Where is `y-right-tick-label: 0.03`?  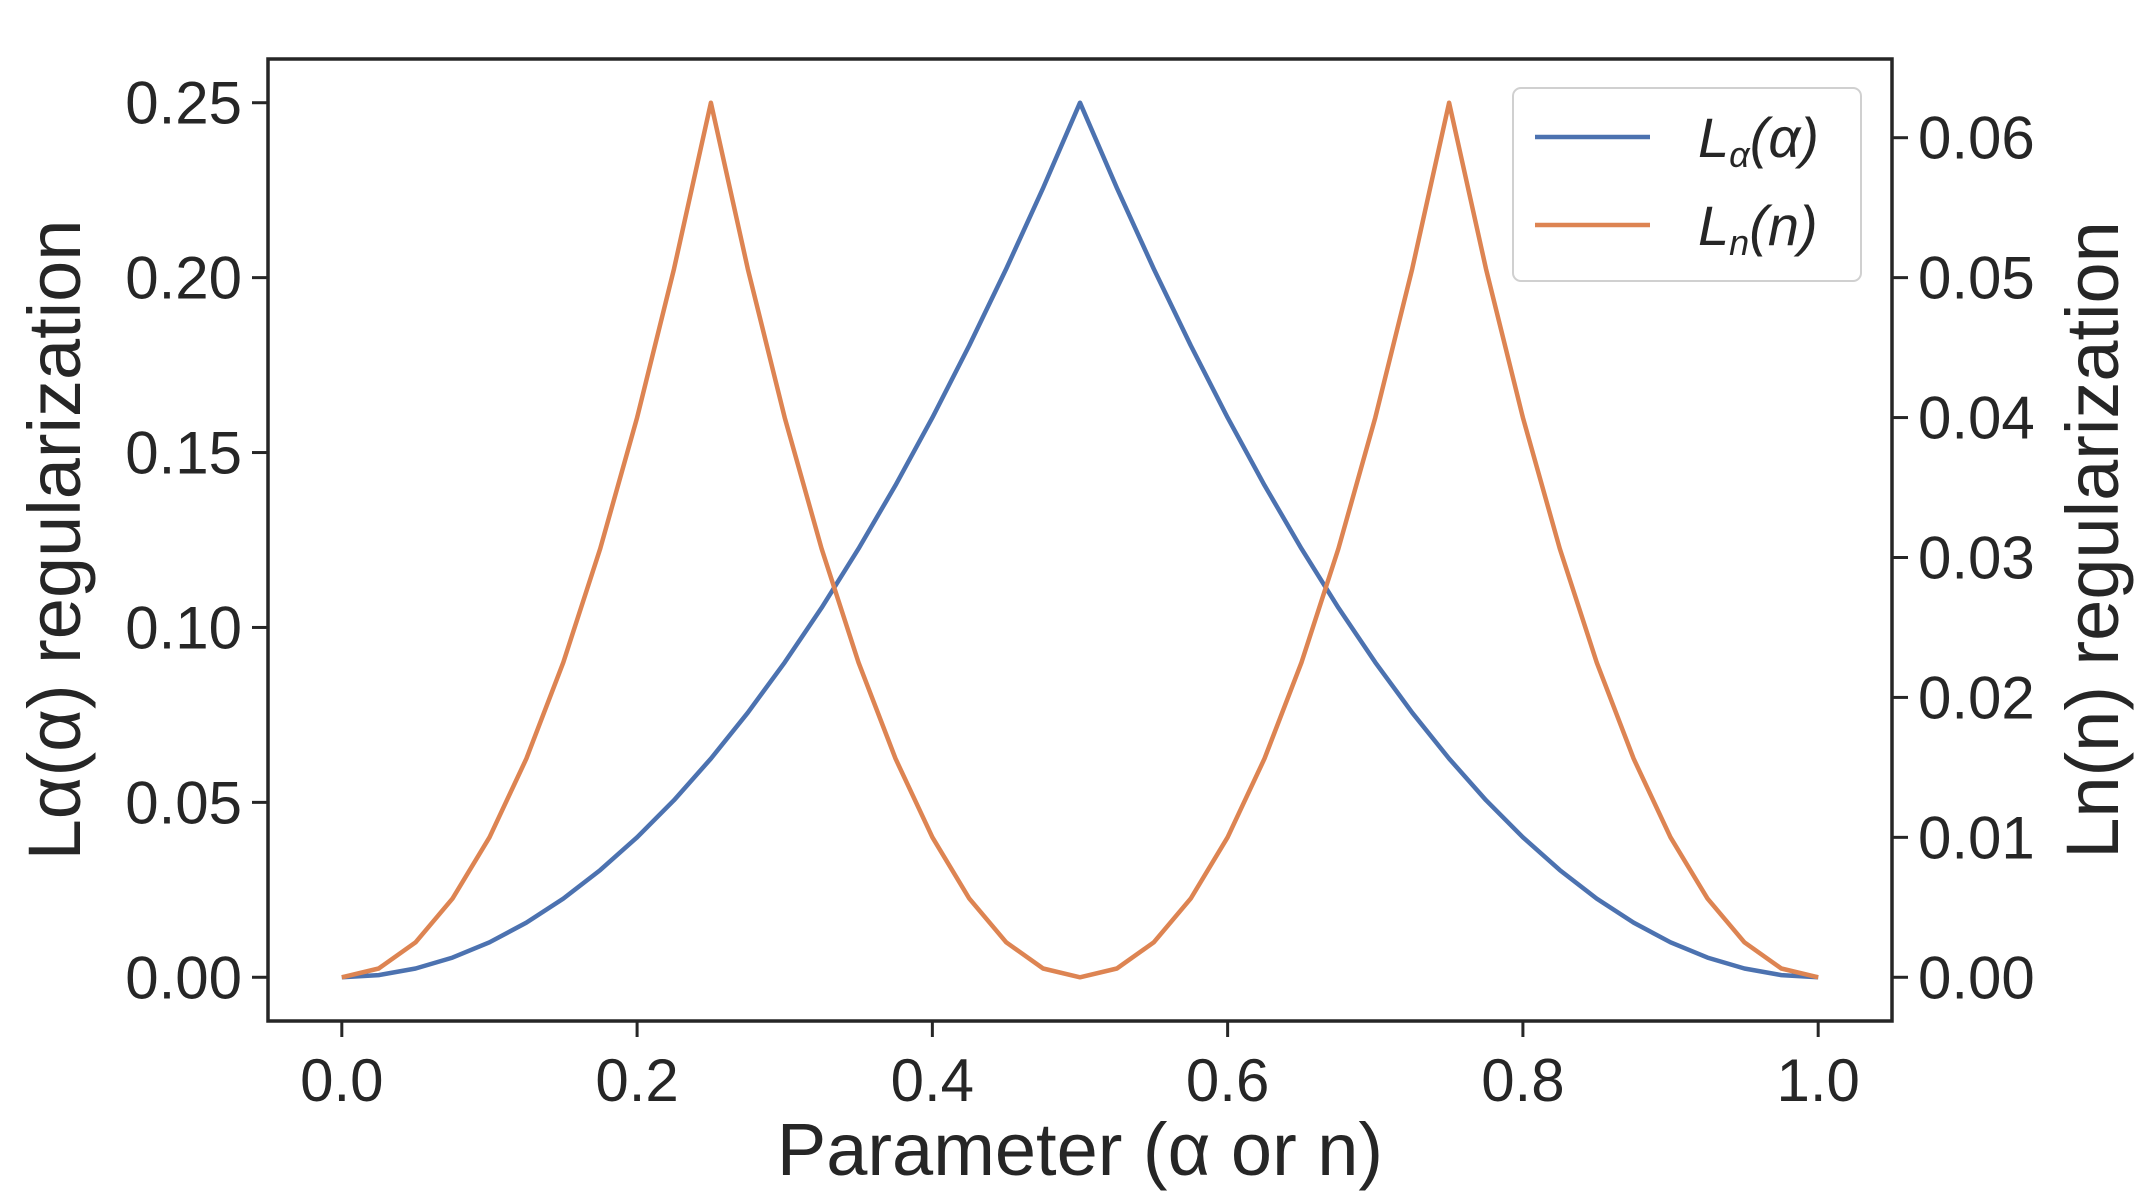
y-right-tick-label: 0.03 is located at coordinates (1976, 557).